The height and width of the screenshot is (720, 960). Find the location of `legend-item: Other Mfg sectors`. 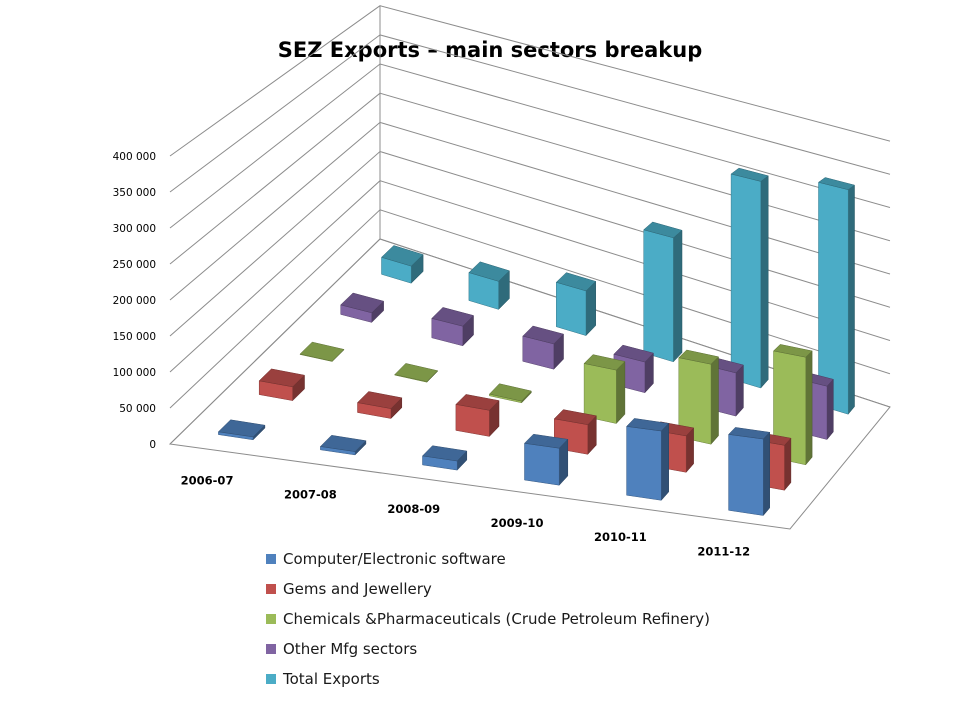

legend-item: Other Mfg sectors is located at coordinates (488, 649).